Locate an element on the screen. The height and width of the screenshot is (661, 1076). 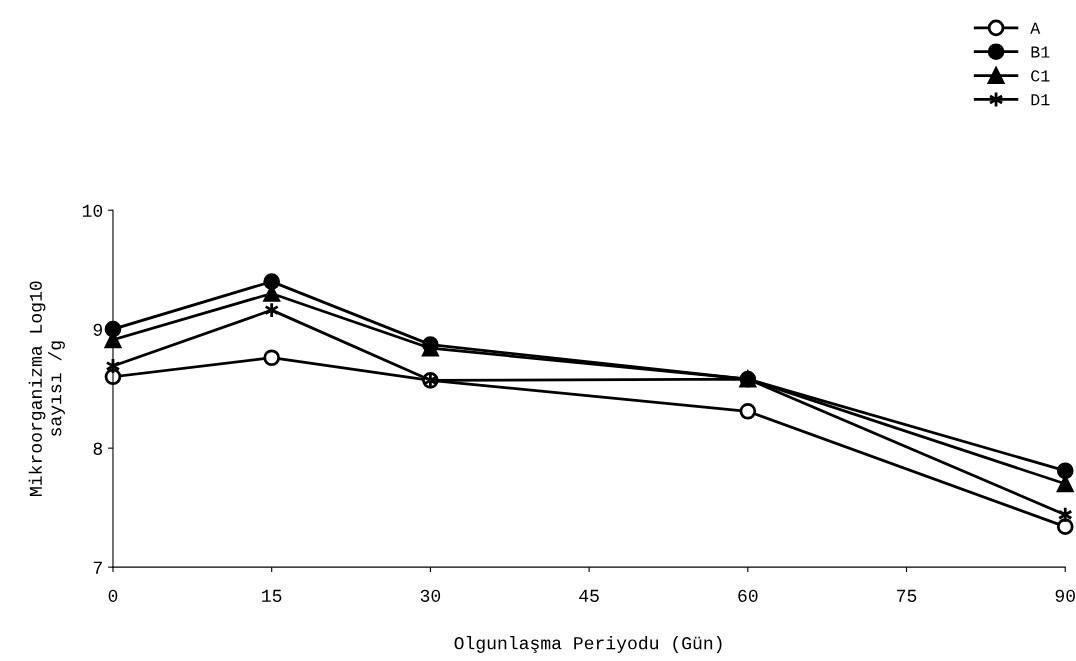
y-axis-title: Mikroorganizma Log10 sayısı /g is located at coordinates (46, 388).